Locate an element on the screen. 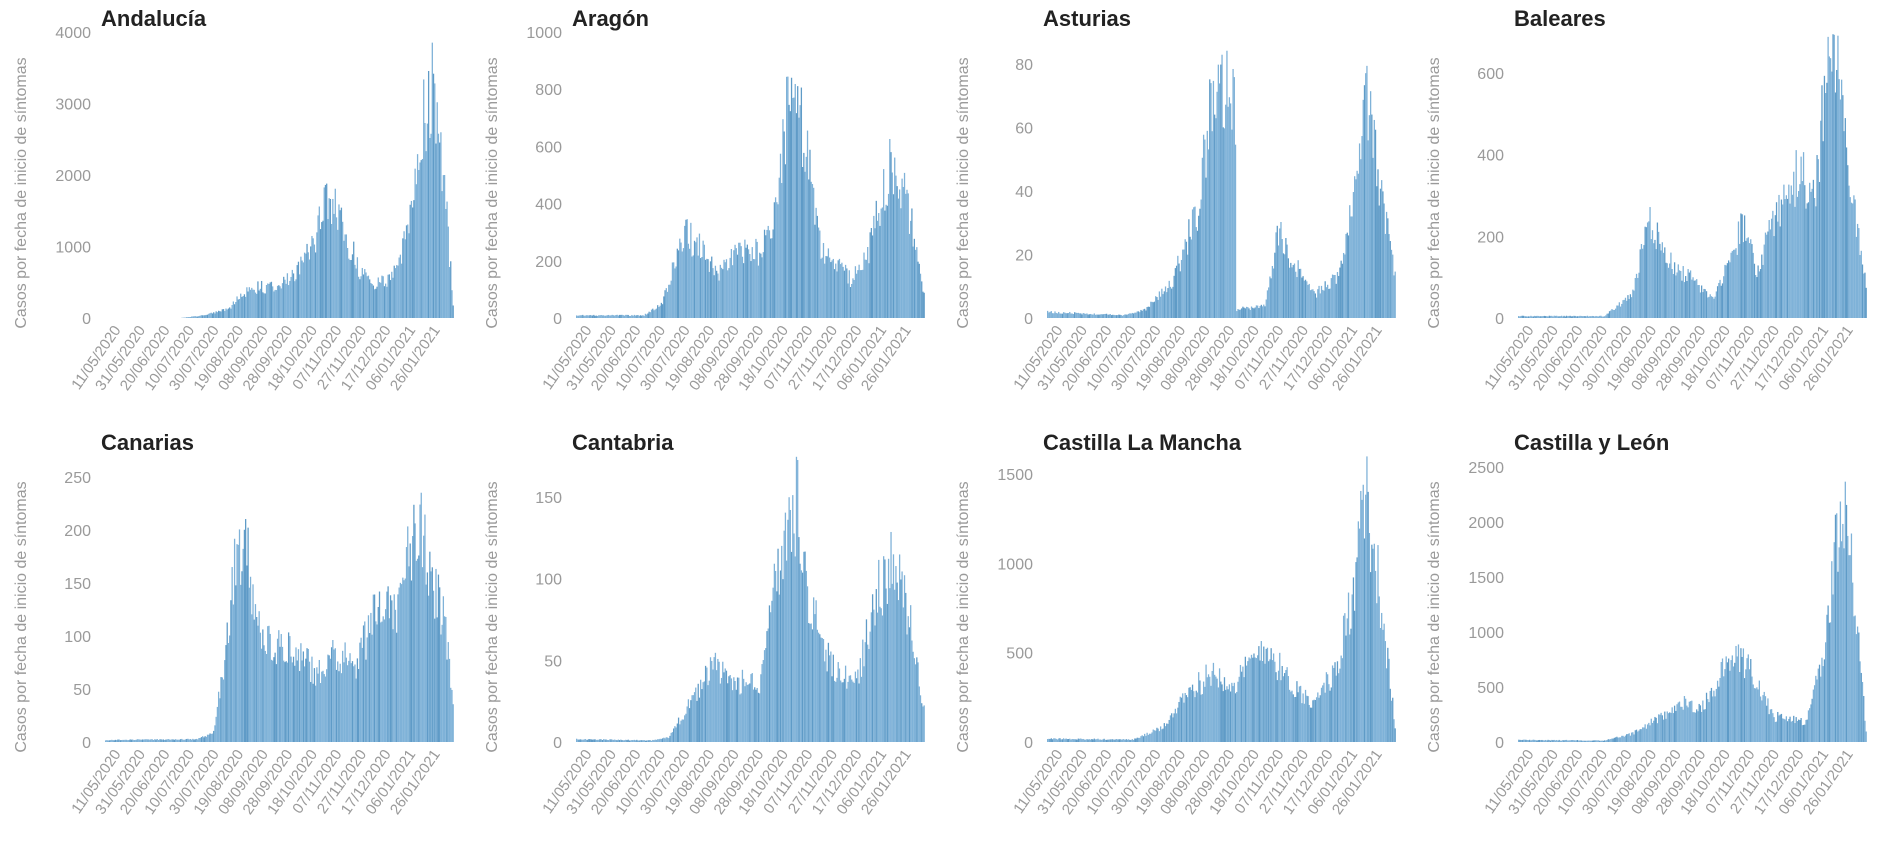  y-tick-label: 2500 is located at coordinates (1486, 468).